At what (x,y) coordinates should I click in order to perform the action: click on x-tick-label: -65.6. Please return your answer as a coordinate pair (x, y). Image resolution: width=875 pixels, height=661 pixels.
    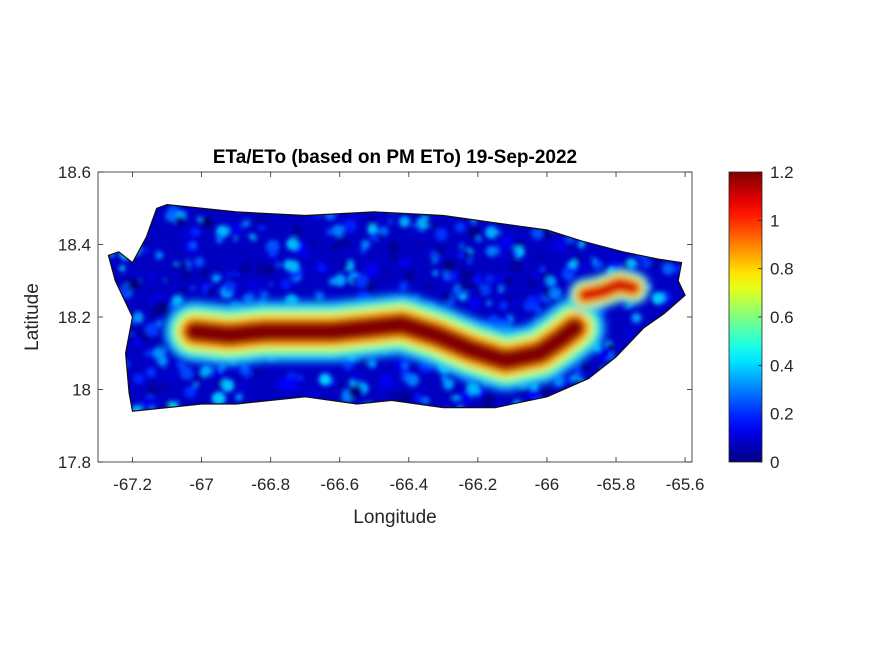
    Looking at the image, I should click on (685, 484).